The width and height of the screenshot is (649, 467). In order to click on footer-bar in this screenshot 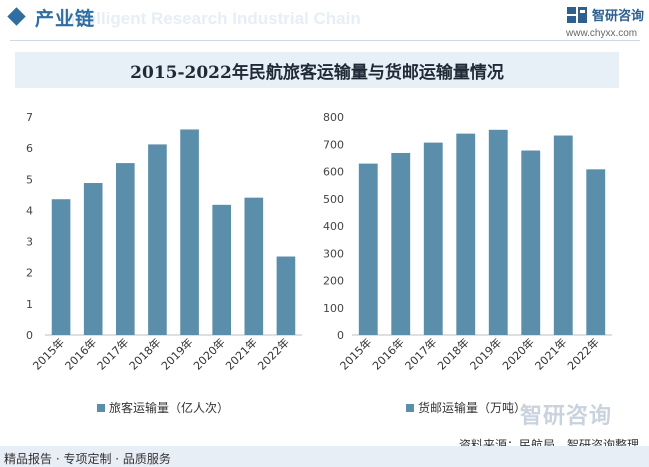, I will do `click(324, 456)`.